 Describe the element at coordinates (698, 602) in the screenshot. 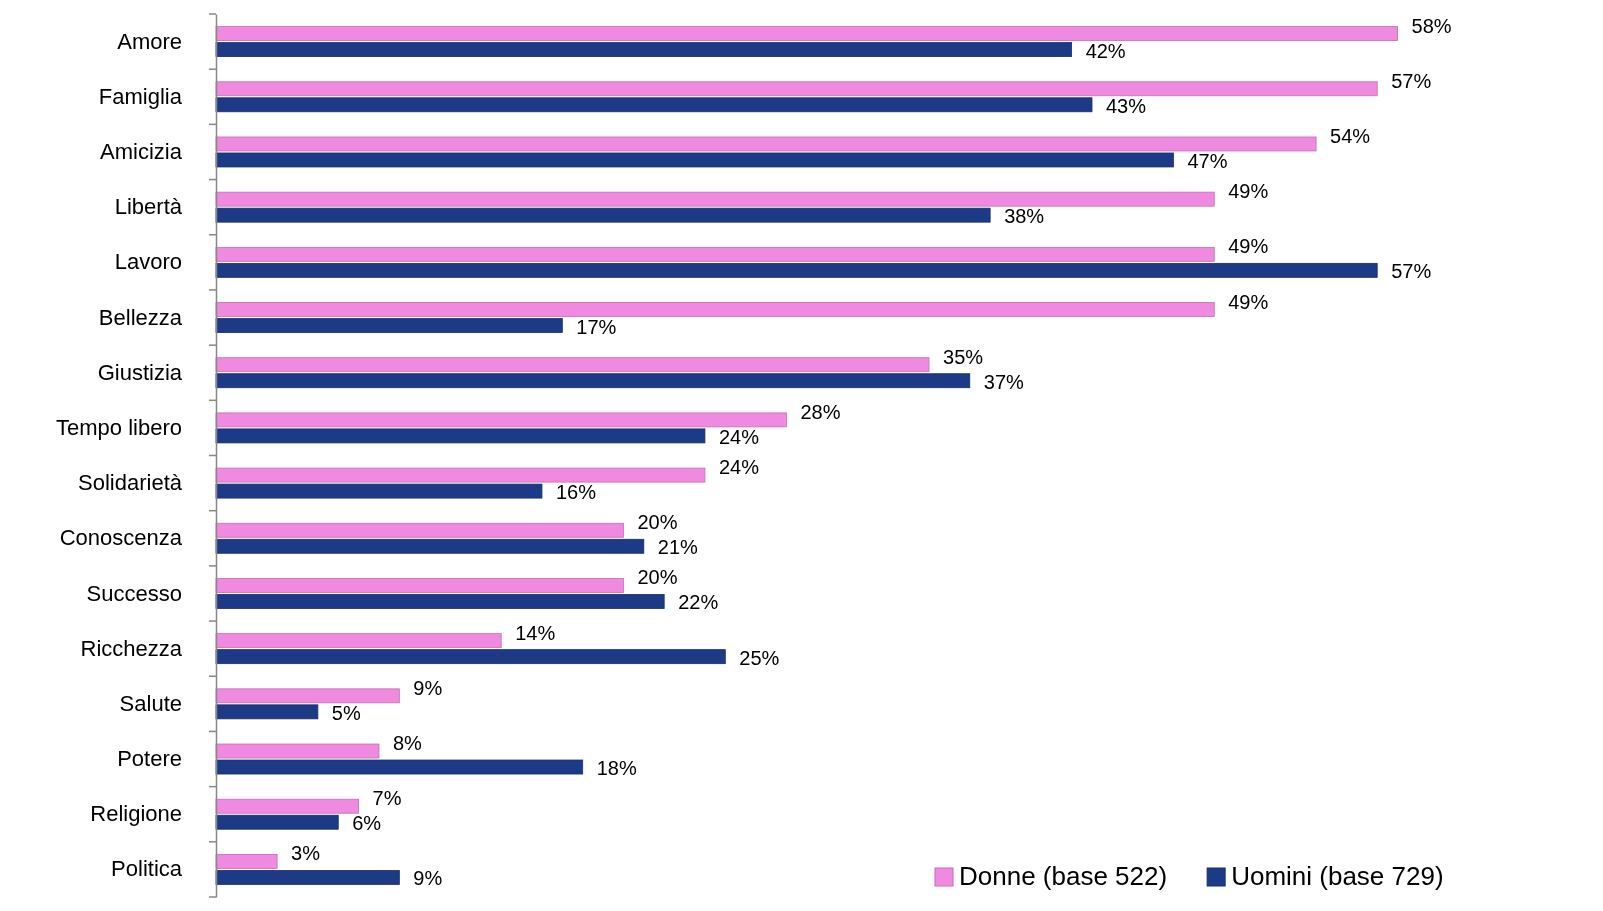

I see `data-label: 22%` at that location.